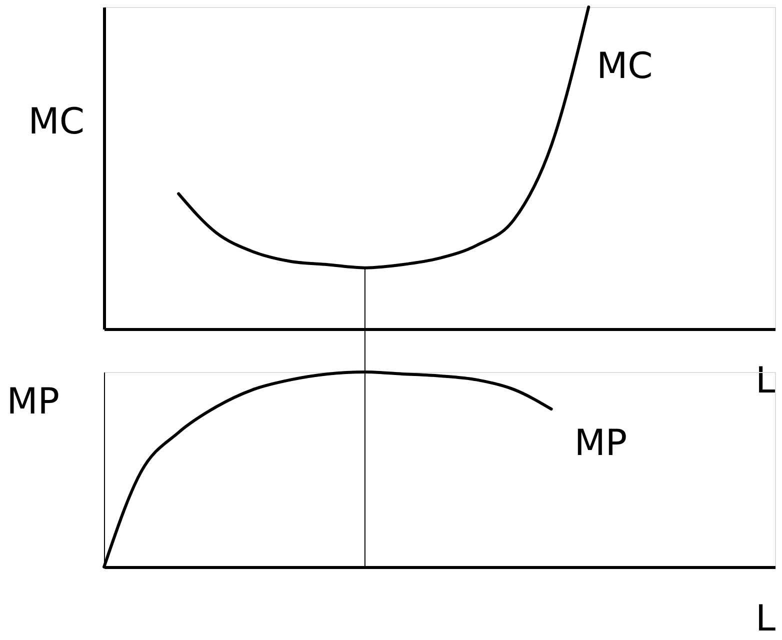 The height and width of the screenshot is (640, 782). I want to click on series-label: MC, so click(624, 66).